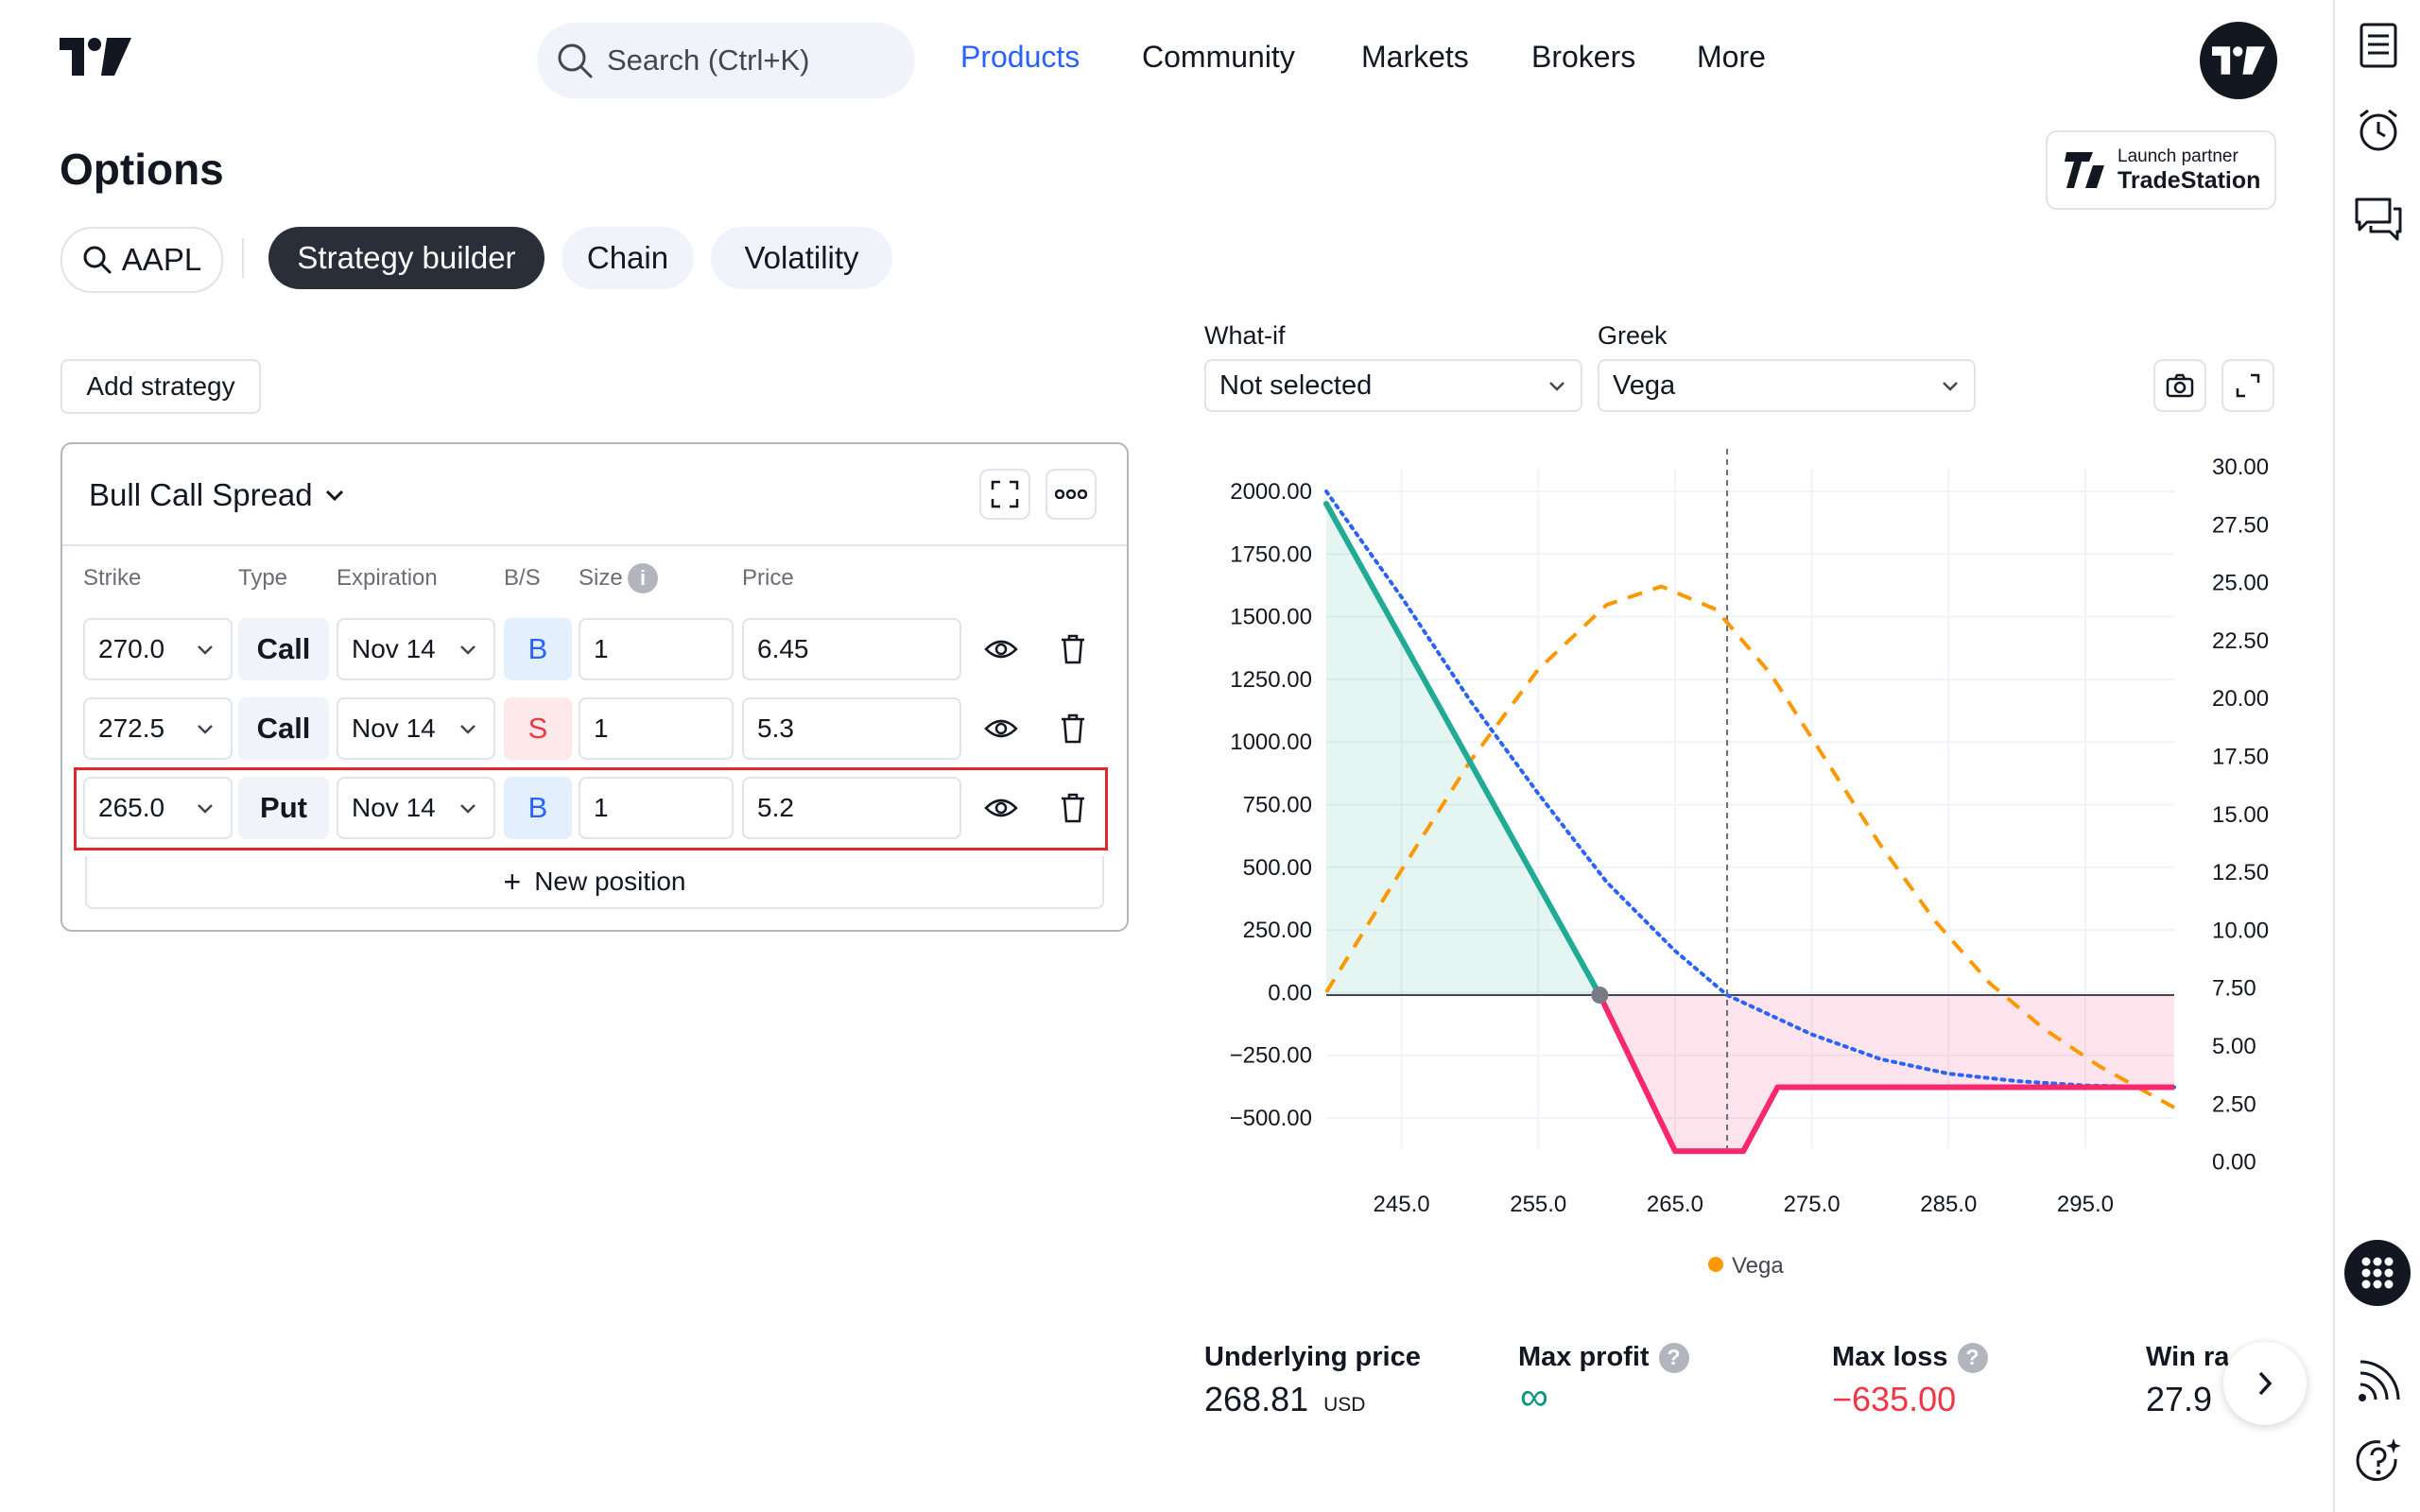 The width and height of the screenshot is (2420, 1512). Describe the element at coordinates (1277, 805) in the screenshot. I see `y-left-tick-label: 750.00` at that location.